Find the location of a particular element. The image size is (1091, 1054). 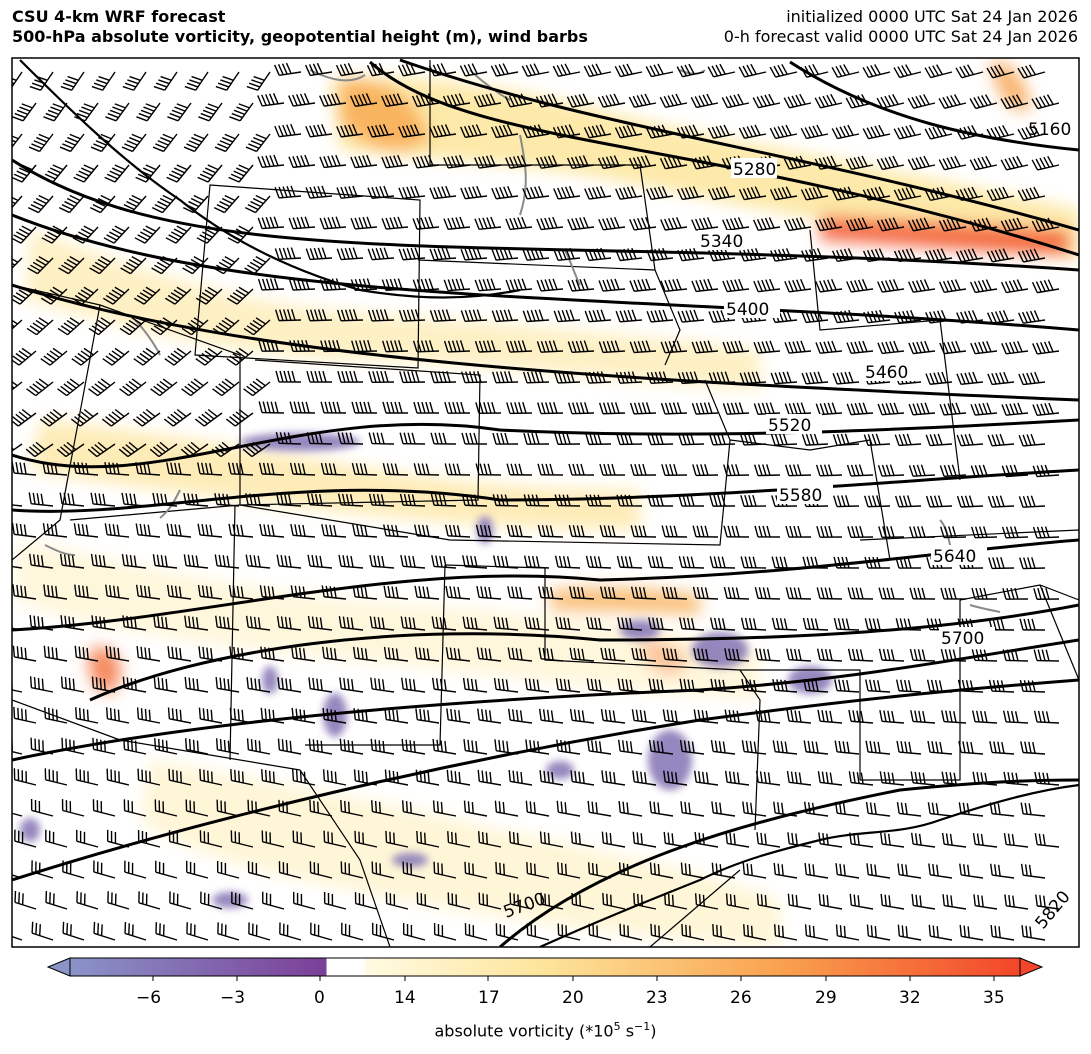

contour-label-5160: 5160 is located at coordinates (1049, 130).